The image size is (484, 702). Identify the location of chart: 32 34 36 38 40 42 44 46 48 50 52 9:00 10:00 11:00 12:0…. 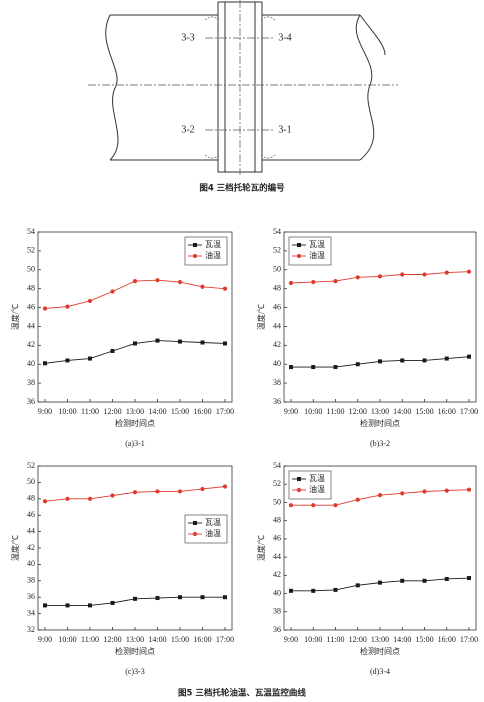
(122, 568).